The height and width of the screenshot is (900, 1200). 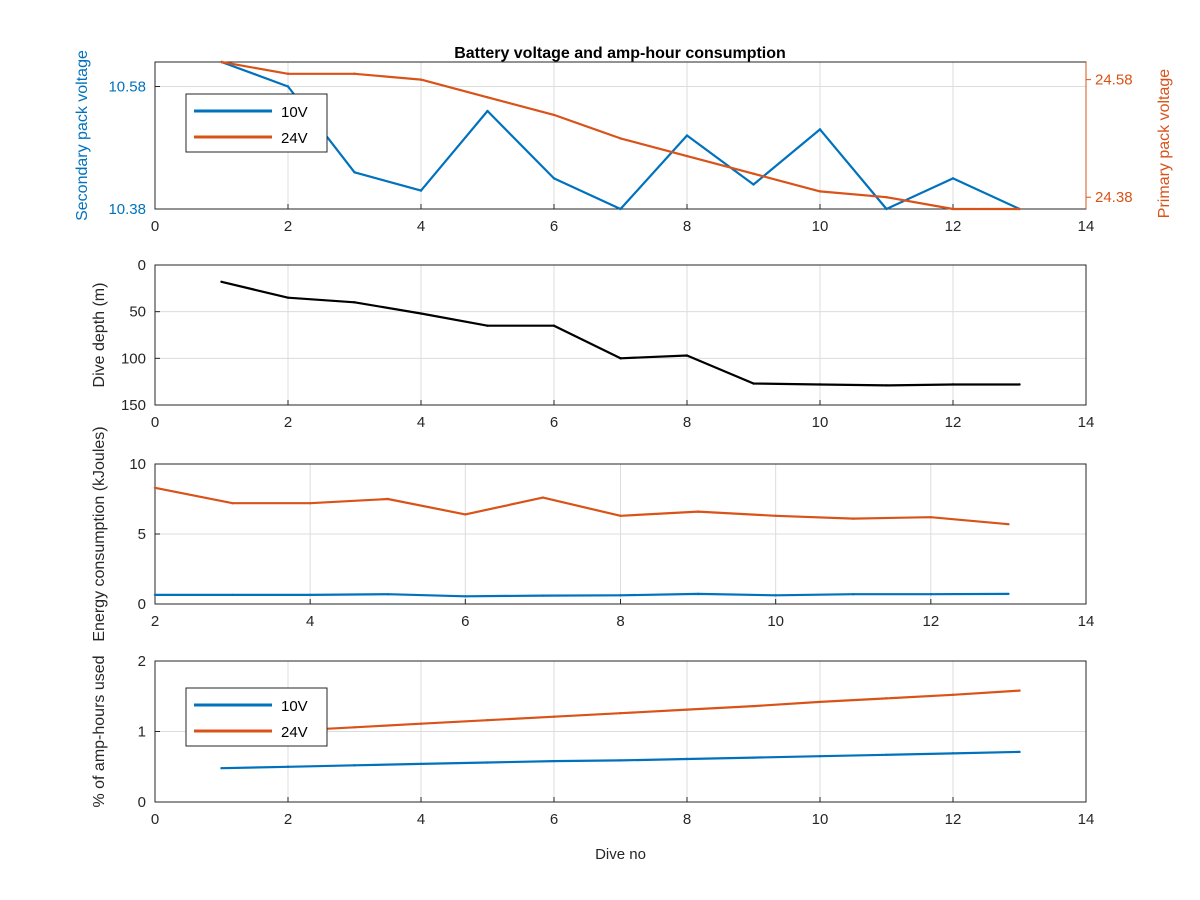 What do you see at coordinates (620, 53) in the screenshot?
I see `figure-title: Battery voltage and amp-hour consumption` at bounding box center [620, 53].